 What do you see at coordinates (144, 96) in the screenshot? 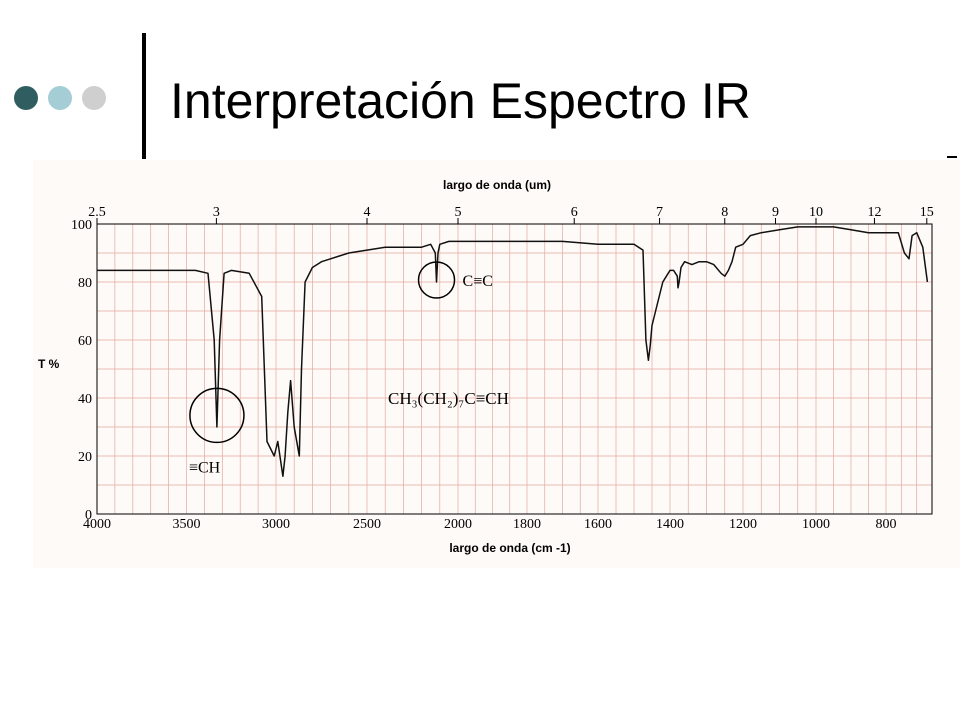
I see `title-divider` at bounding box center [144, 96].